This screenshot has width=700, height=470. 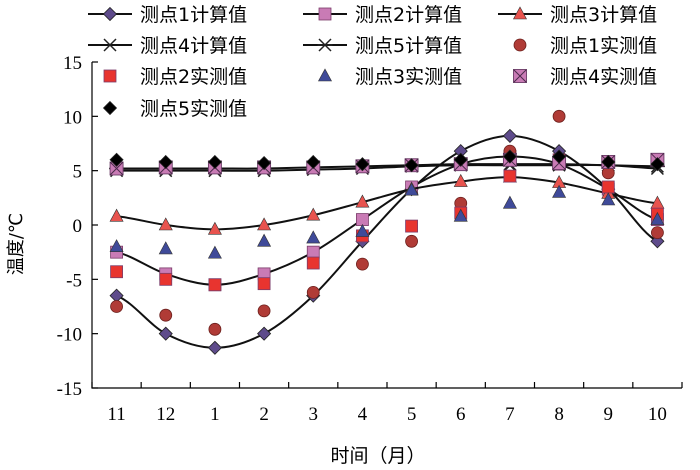 I want to click on x-tick-label: 5, so click(x=412, y=414).